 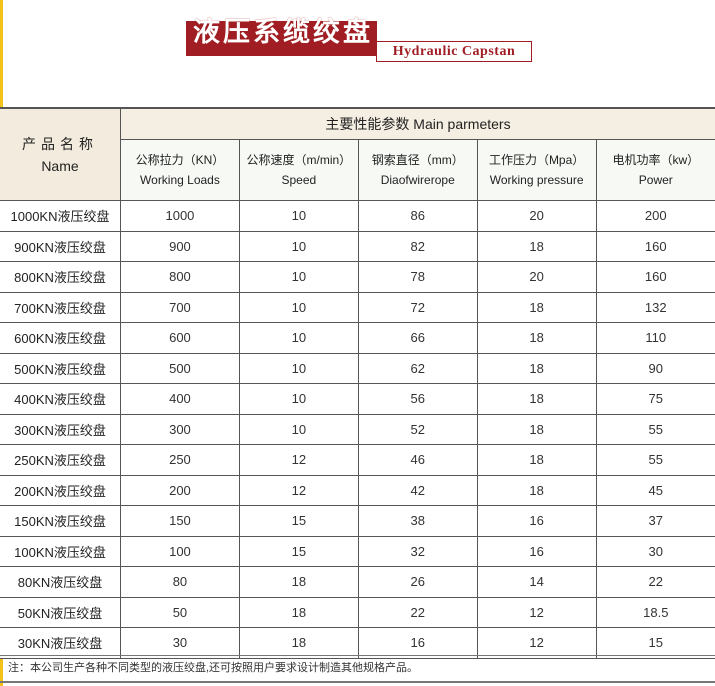 I want to click on table-row: 600KN液压绞盘 600 10 66 18 110, so click(x=357, y=338).